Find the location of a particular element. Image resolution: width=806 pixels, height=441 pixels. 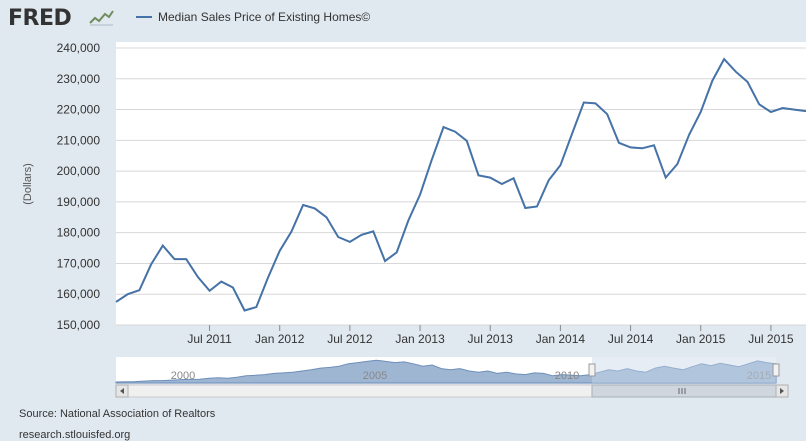

navigator-years: 2000 2005 2010 2015 is located at coordinates (471, 376).